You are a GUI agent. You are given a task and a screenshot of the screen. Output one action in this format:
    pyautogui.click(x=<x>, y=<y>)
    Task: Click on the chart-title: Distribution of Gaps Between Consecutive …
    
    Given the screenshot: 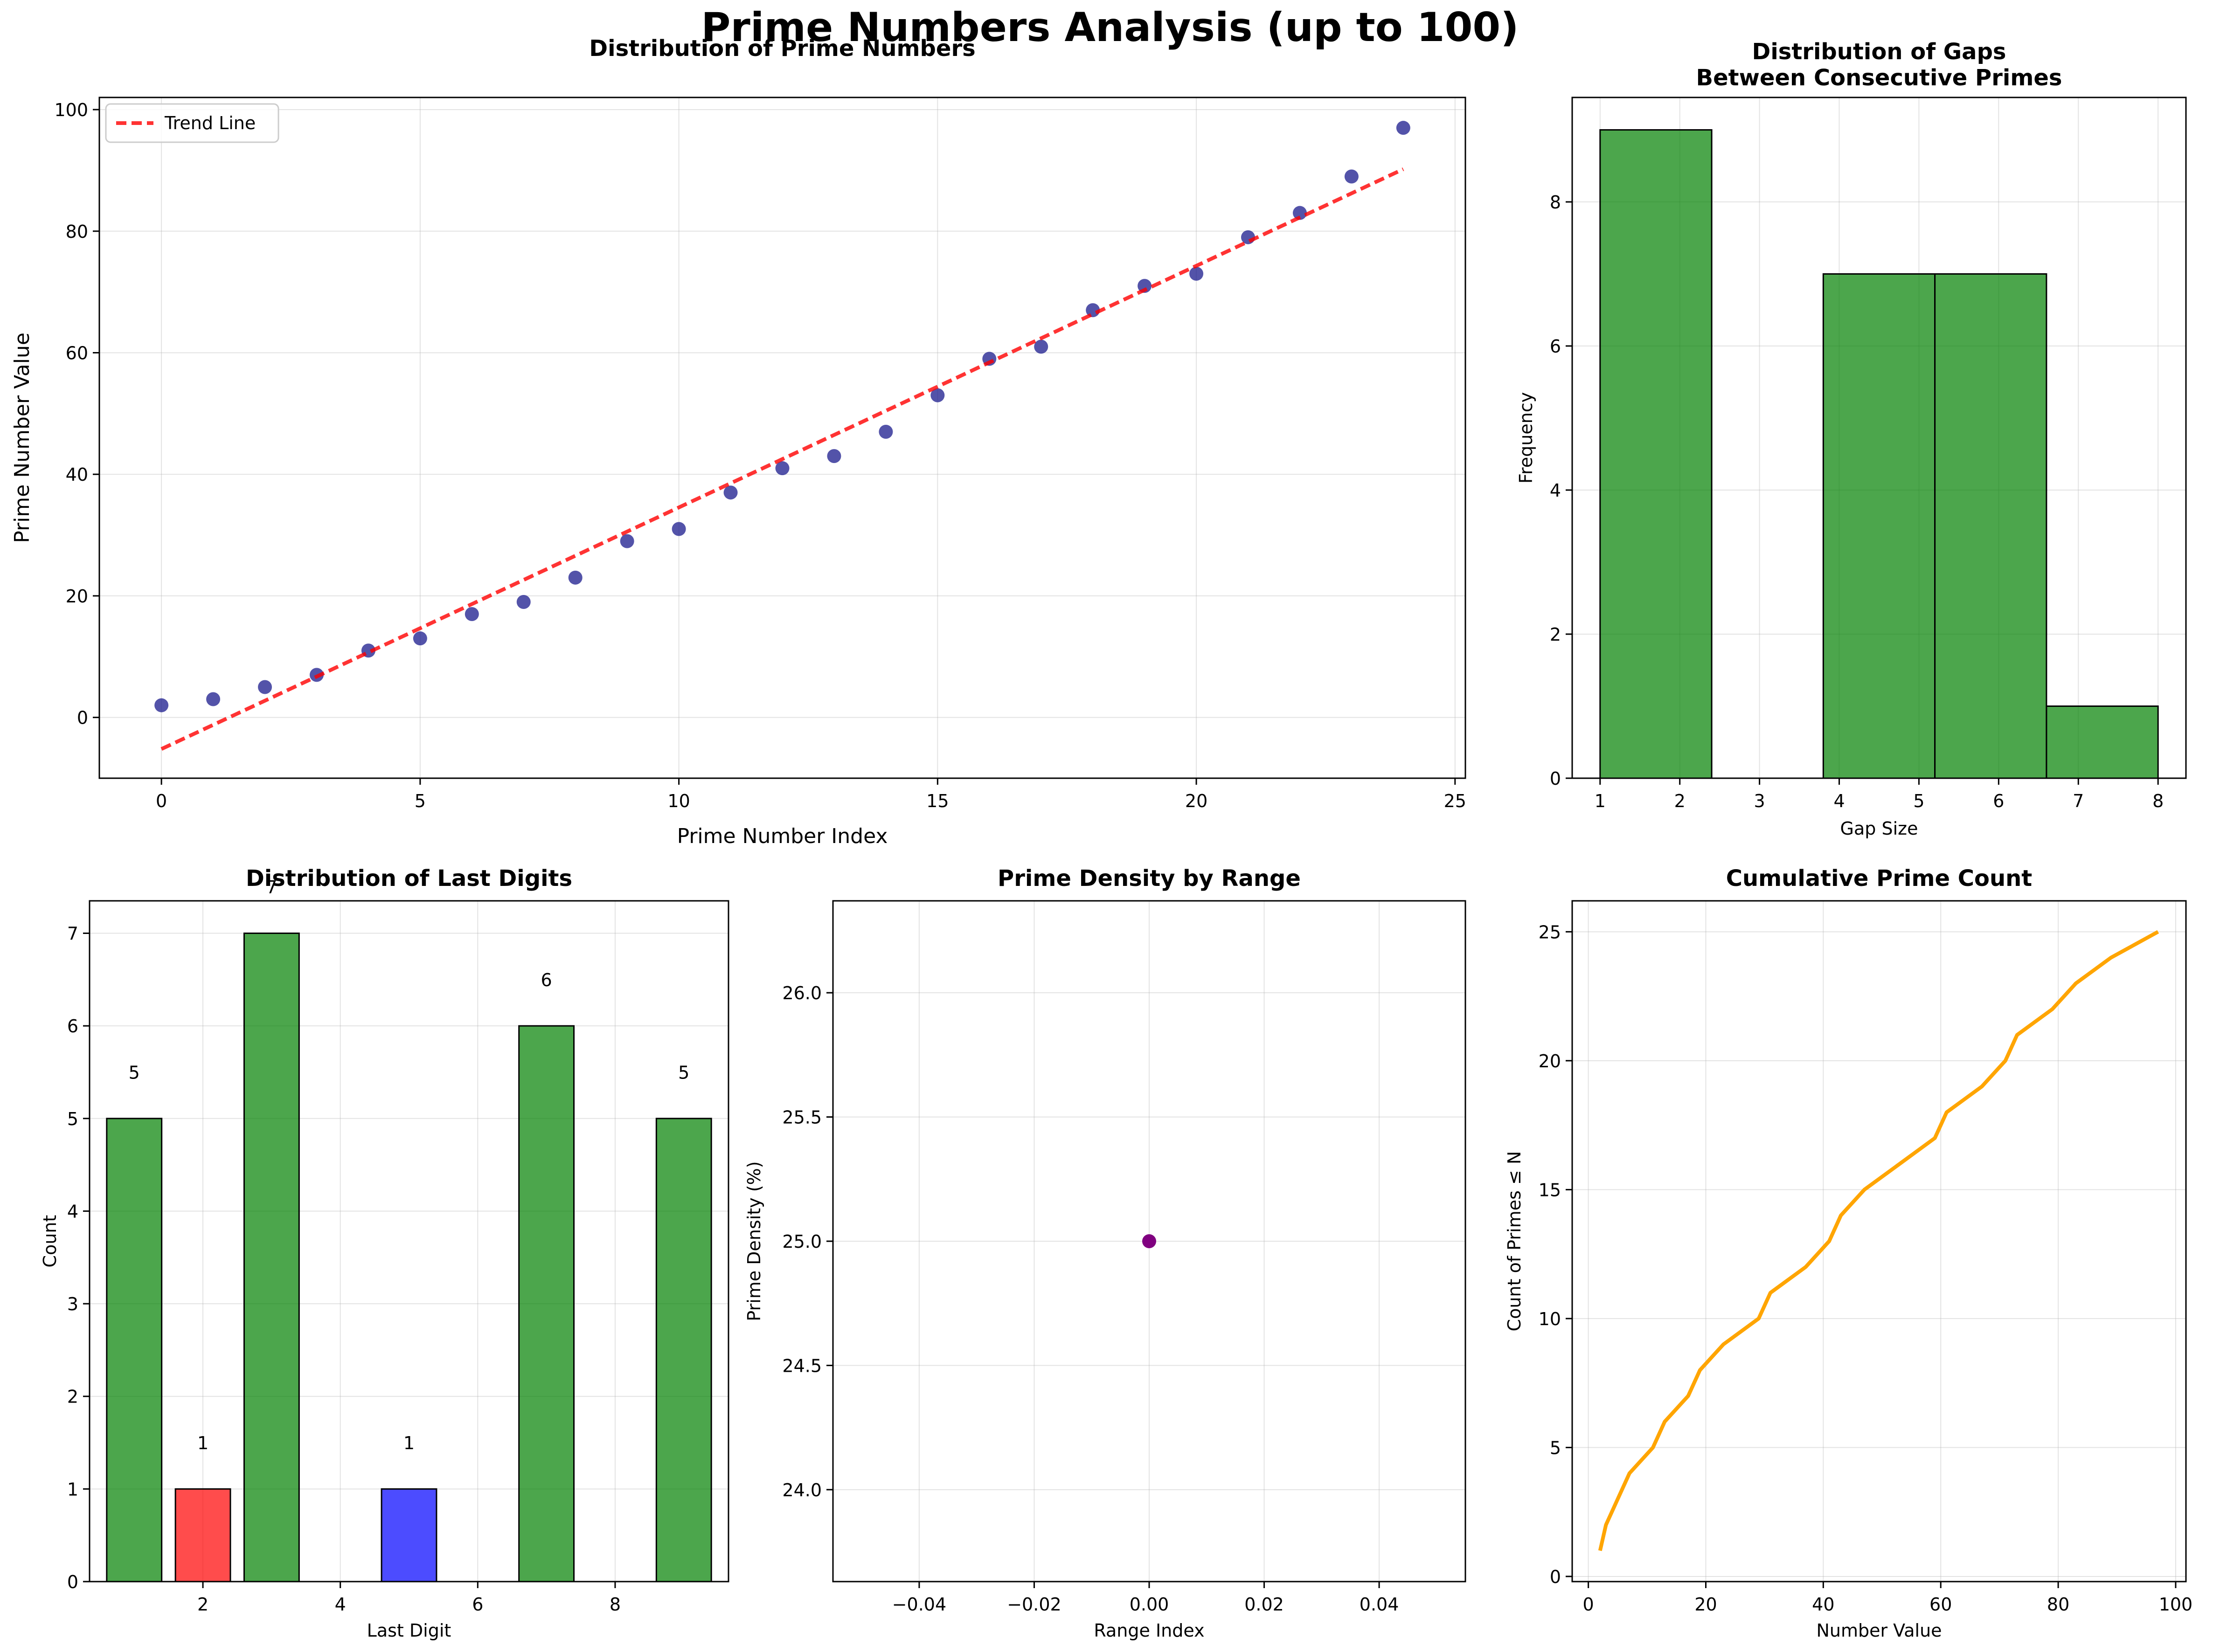 What is the action you would take?
    pyautogui.click(x=1879, y=65)
    